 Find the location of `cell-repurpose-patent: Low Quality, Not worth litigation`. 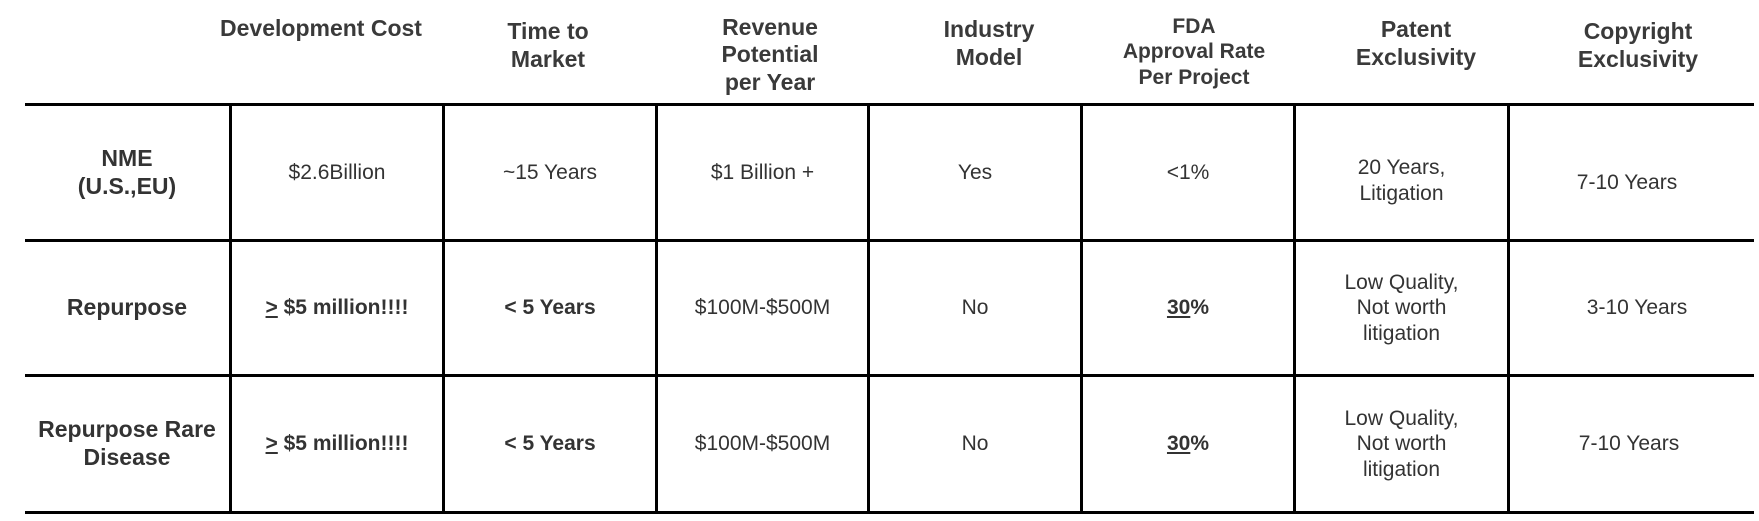

cell-repurpose-patent: Low Quality, Not worth litigation is located at coordinates (1401, 308).